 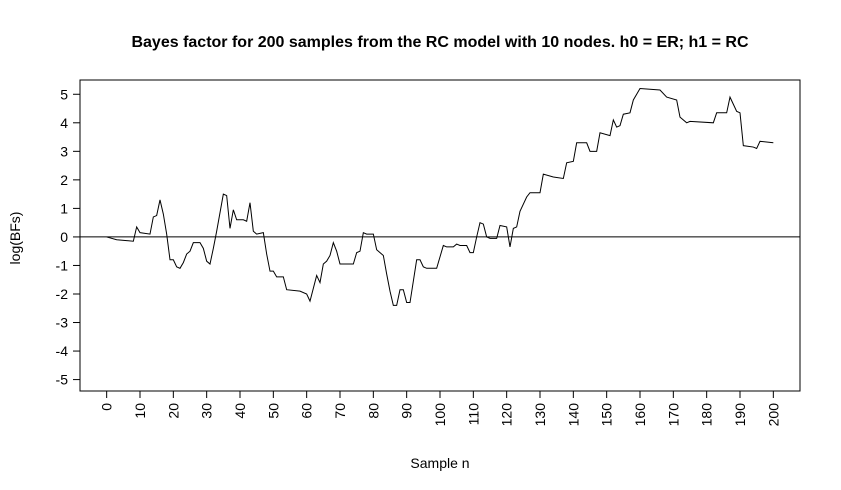 What do you see at coordinates (439, 463) in the screenshot?
I see `x-axis-title: Sample n` at bounding box center [439, 463].